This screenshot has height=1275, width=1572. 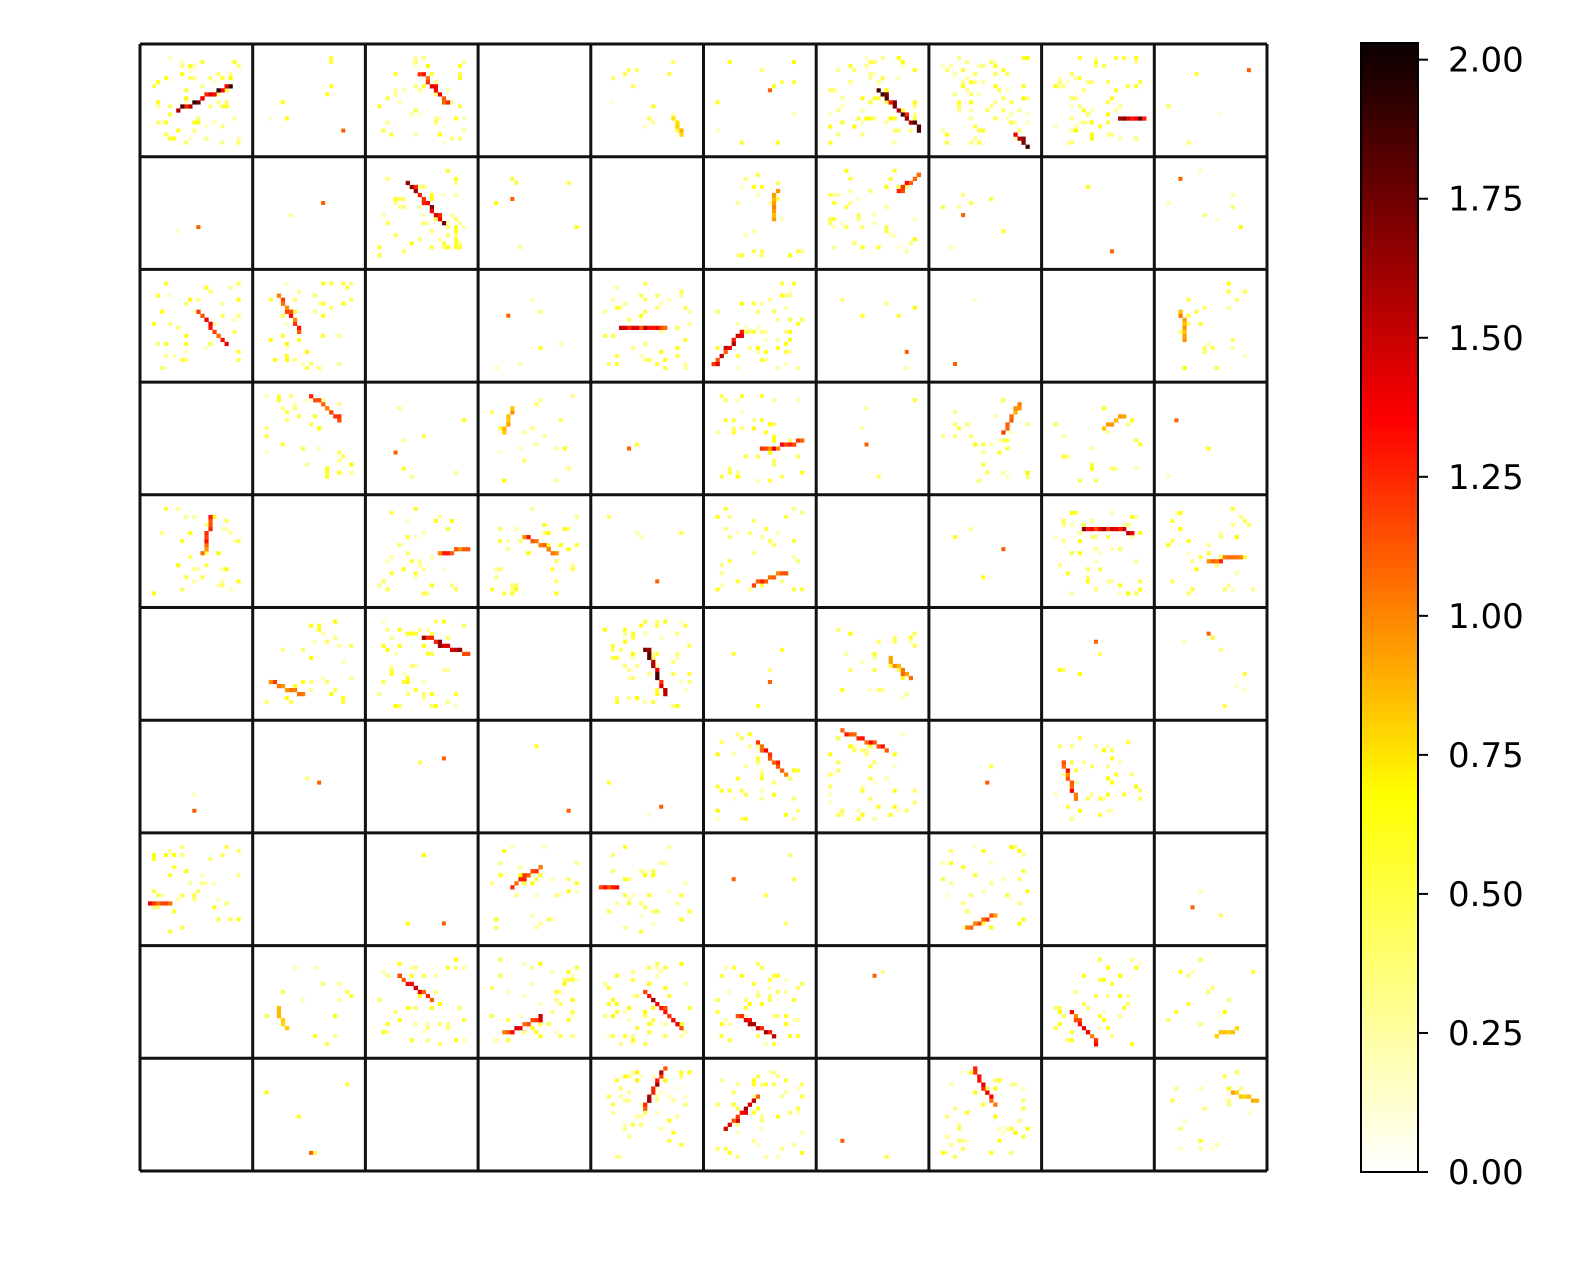 I want to click on heatmap-tile-r8-c4, so click(x=647, y=1004).